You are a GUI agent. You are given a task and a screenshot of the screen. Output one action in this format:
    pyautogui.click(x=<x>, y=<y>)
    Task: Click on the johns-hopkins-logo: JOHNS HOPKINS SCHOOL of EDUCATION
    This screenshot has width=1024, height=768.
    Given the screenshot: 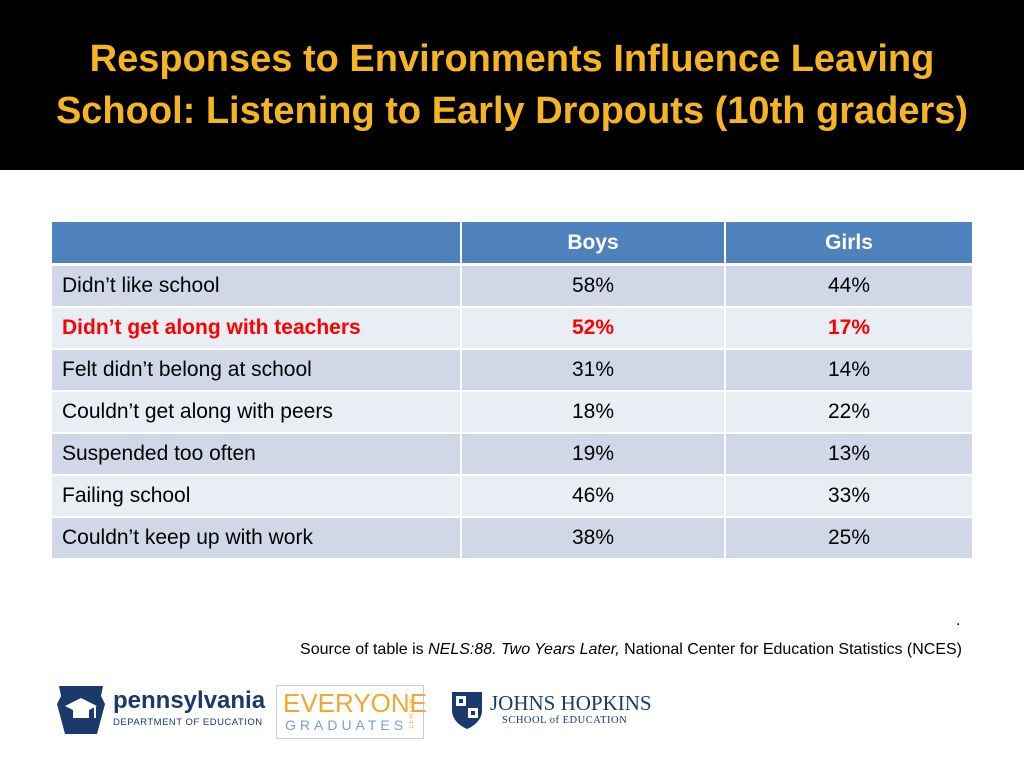 What is the action you would take?
    pyautogui.click(x=551, y=712)
    